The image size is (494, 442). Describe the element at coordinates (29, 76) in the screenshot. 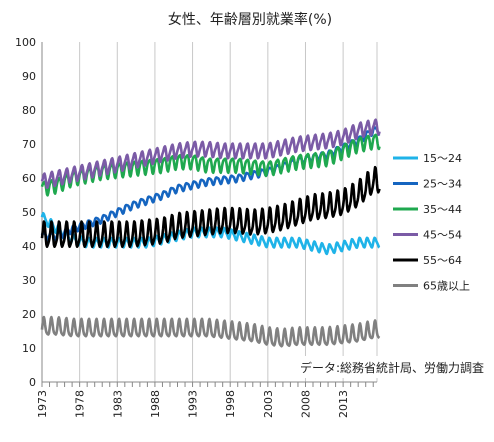

I see `y-tick-label-90: 90` at that location.